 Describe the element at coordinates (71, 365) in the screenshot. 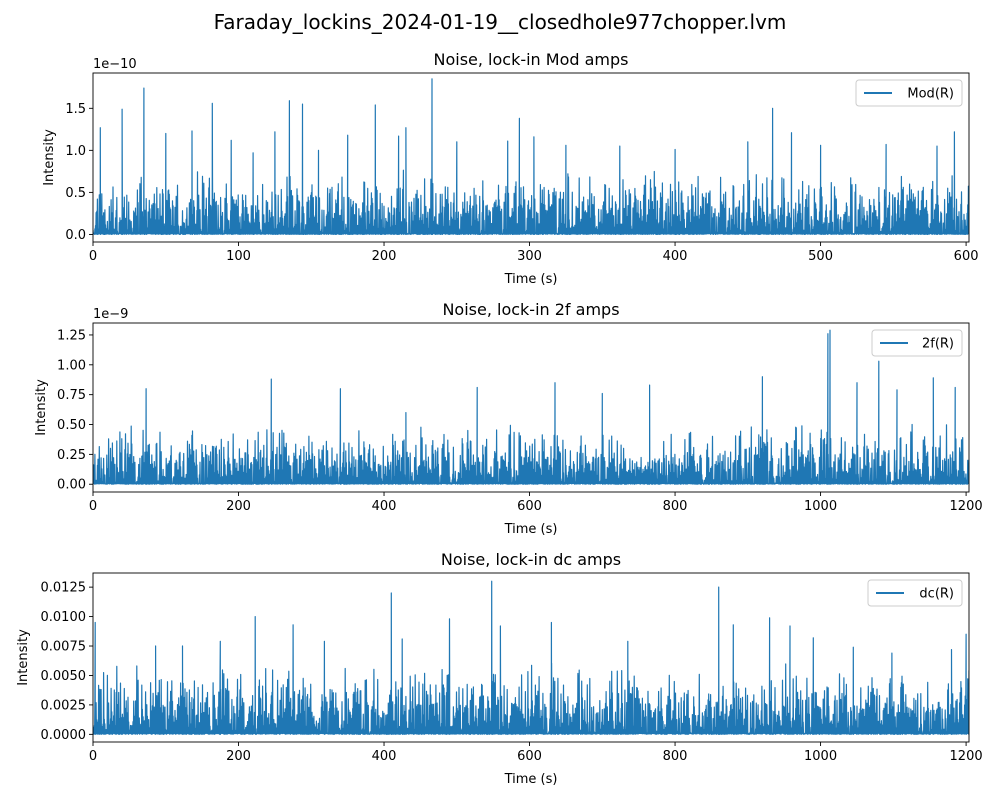

I see `y-tick-label: 1.00` at that location.